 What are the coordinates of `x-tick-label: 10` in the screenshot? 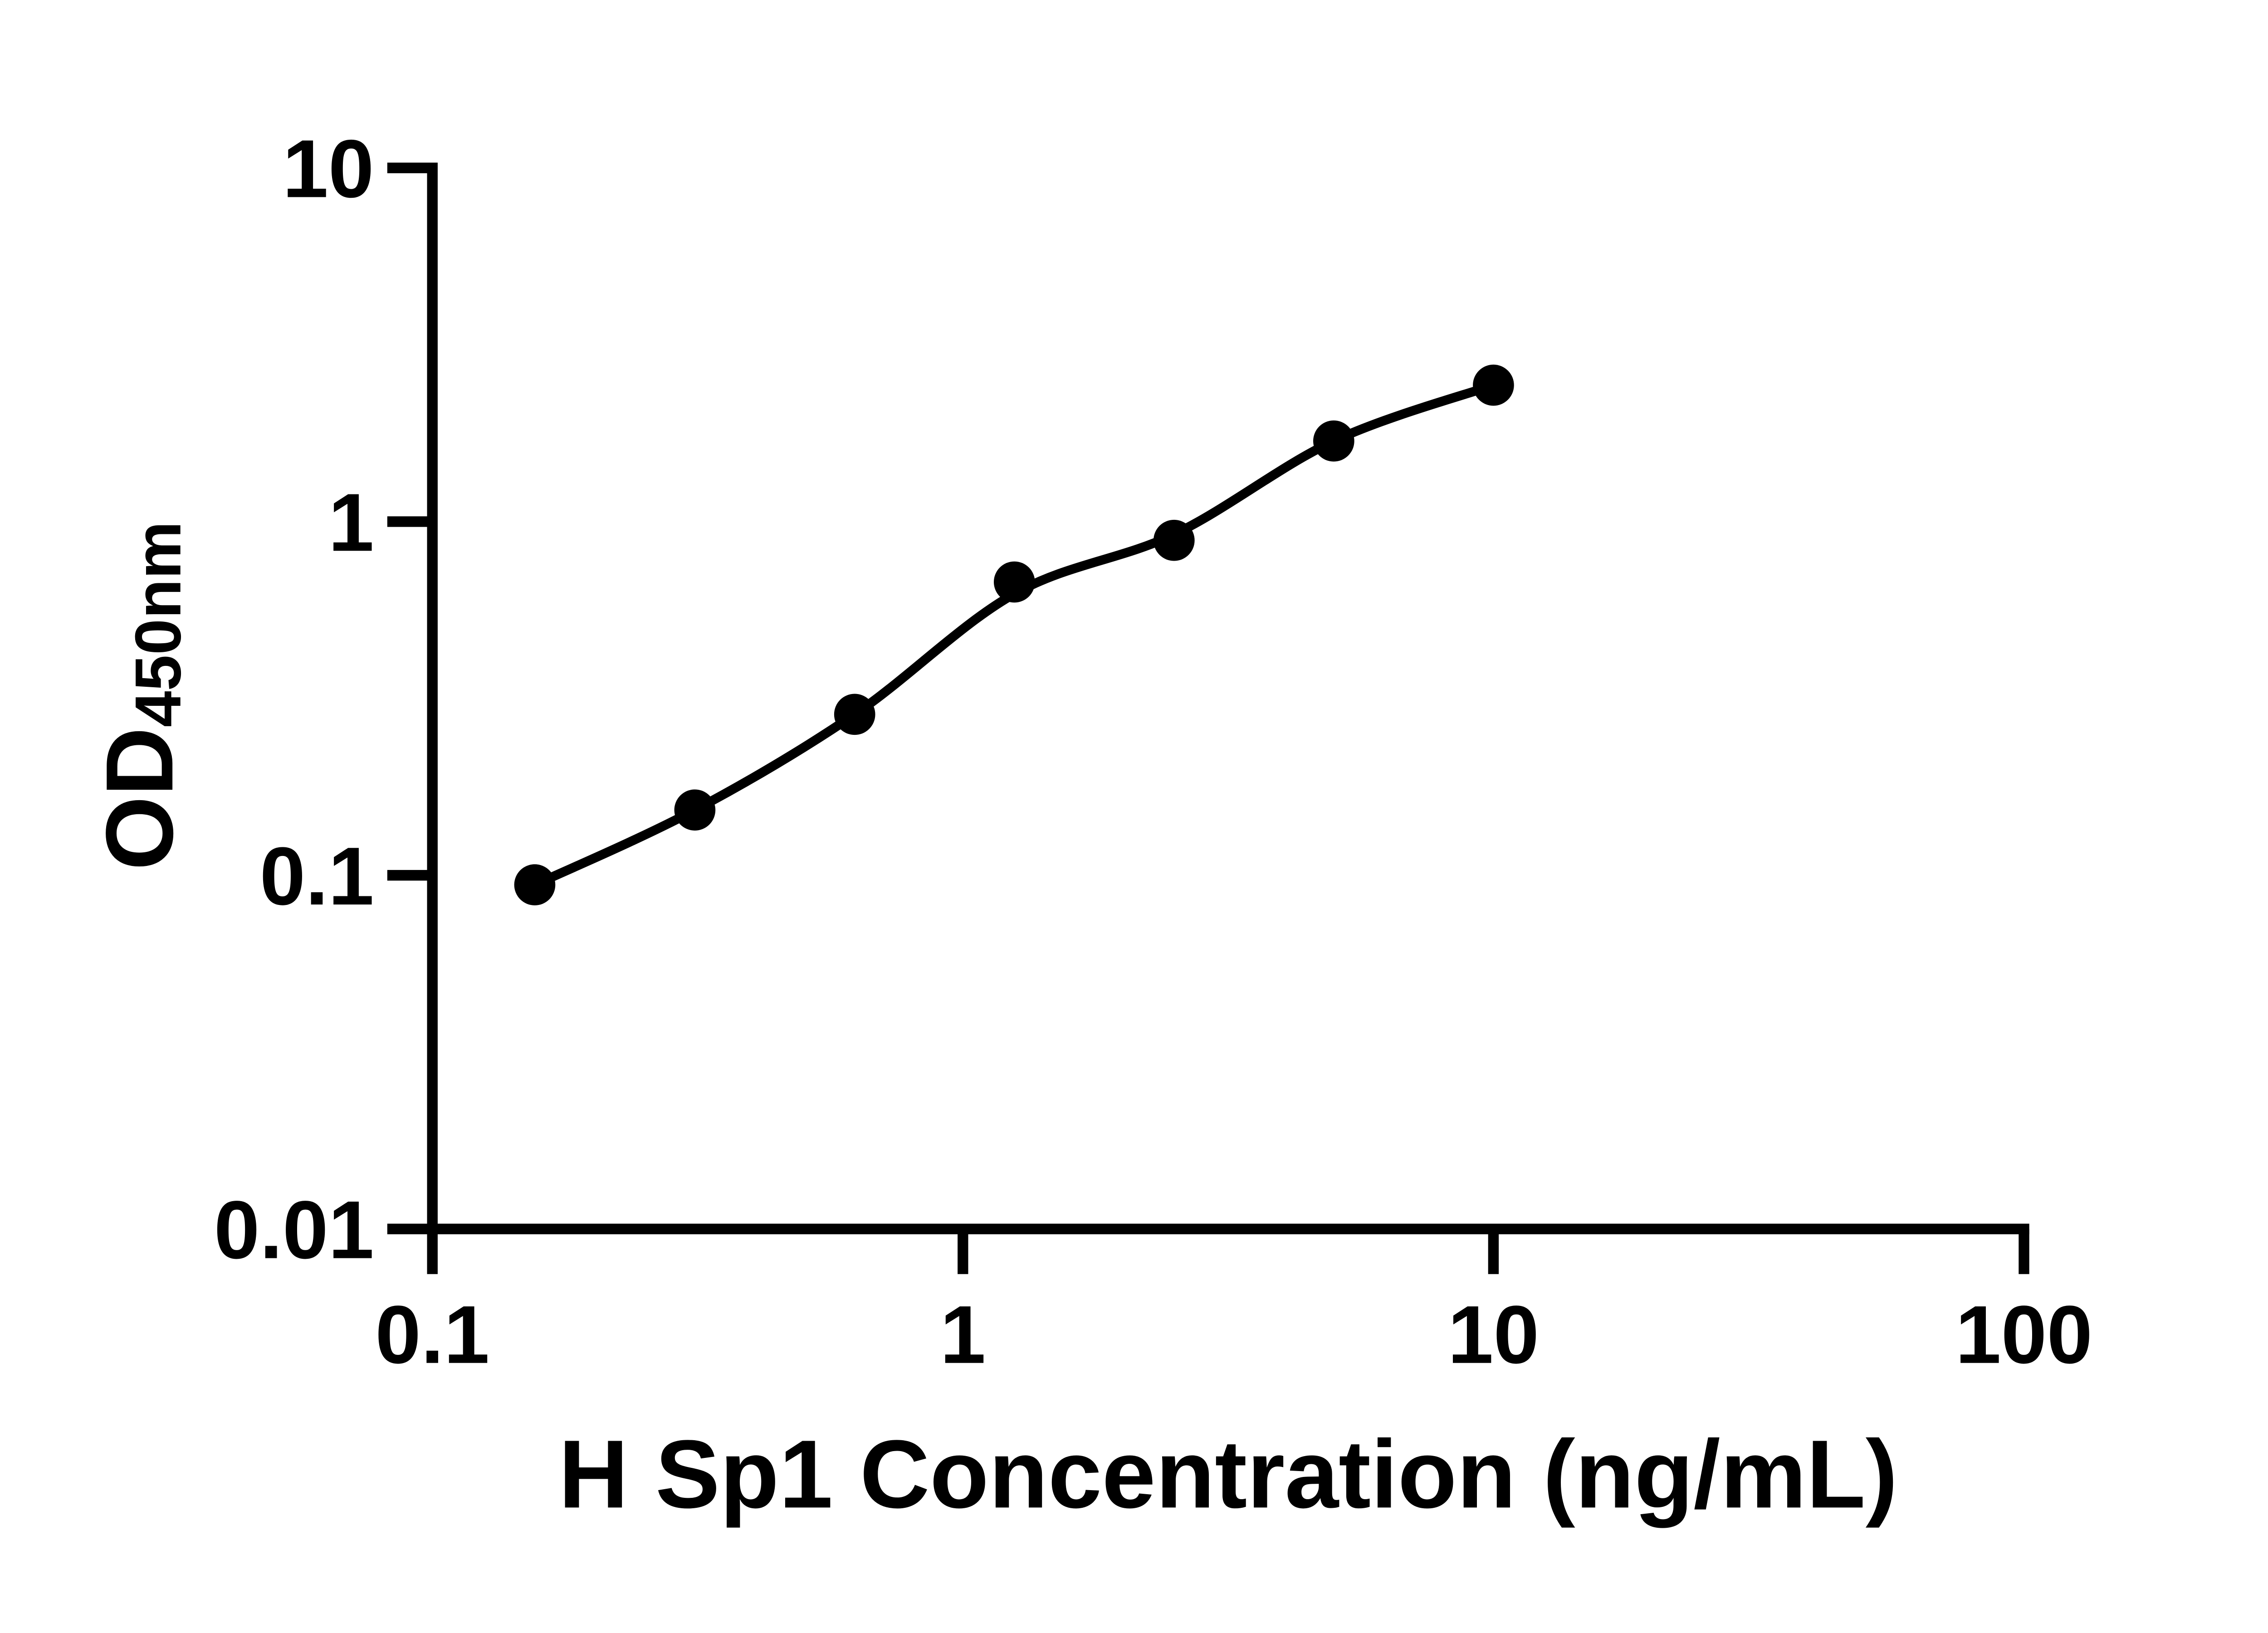 It's located at (1494, 1335).